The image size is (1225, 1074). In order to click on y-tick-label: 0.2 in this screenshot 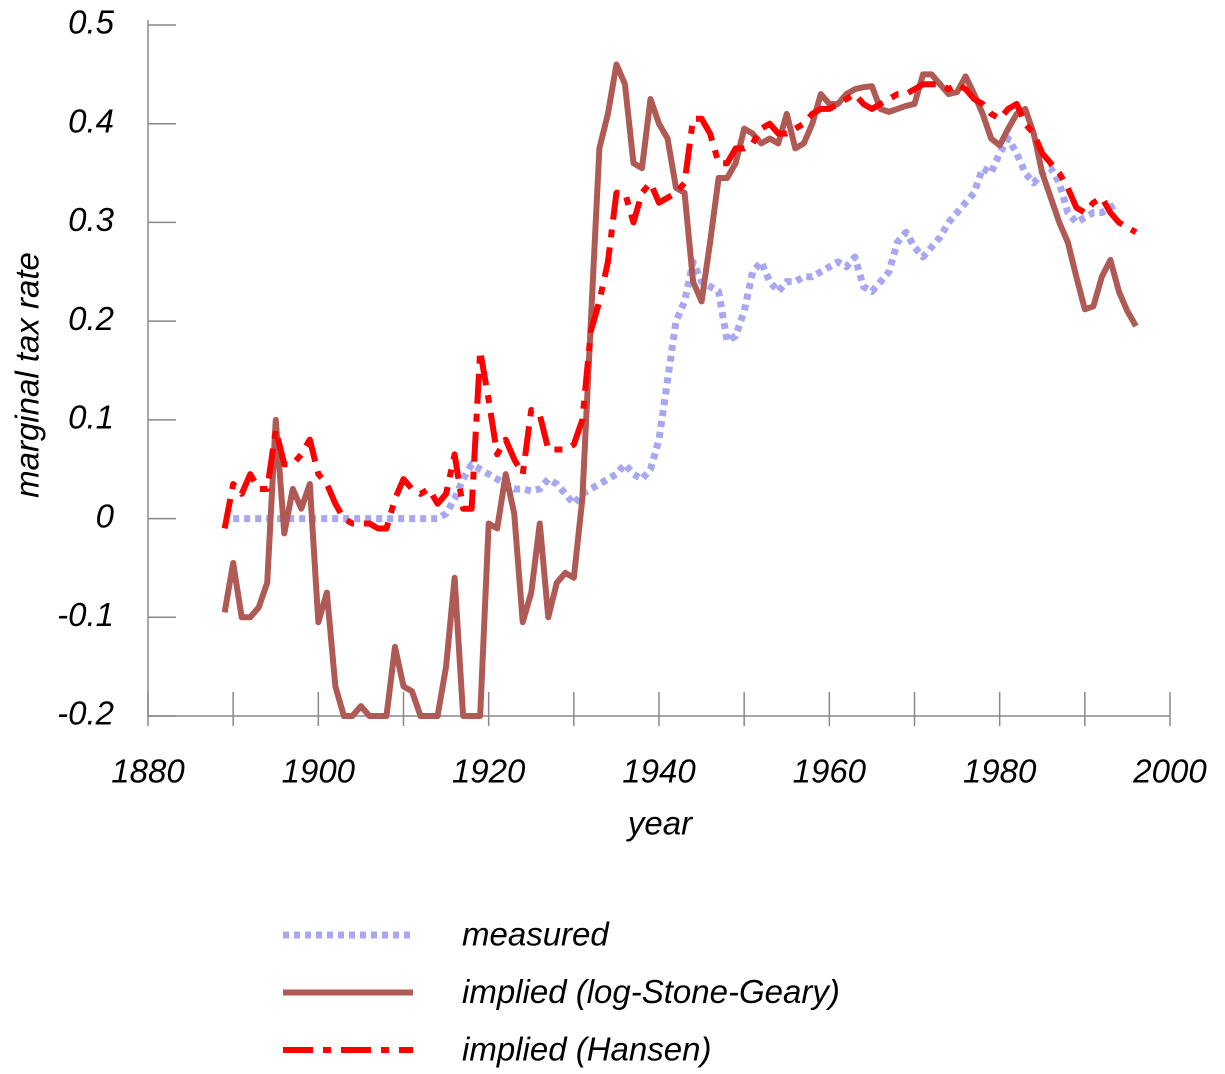, I will do `click(91, 318)`.